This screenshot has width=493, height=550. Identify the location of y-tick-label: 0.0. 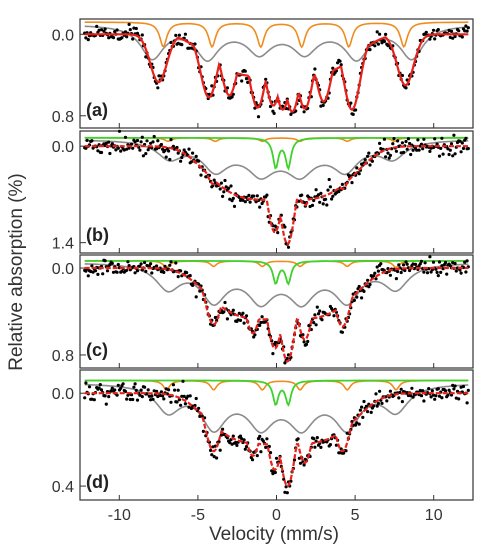
(63, 269).